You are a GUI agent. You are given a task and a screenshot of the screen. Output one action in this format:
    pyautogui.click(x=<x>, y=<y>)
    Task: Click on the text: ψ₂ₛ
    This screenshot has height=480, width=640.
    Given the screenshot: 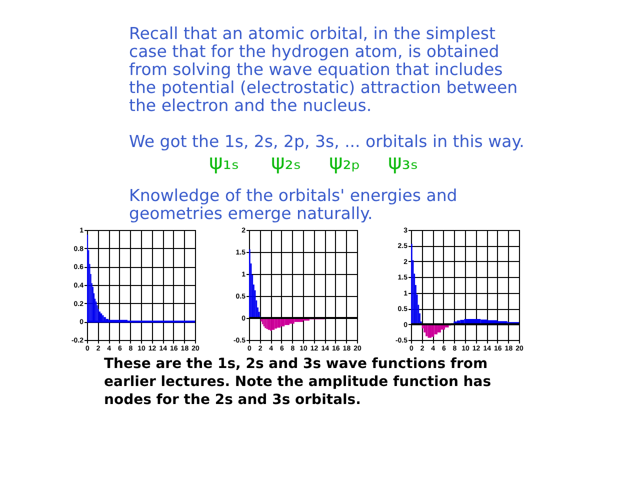 What is the action you would take?
    pyautogui.click(x=286, y=162)
    